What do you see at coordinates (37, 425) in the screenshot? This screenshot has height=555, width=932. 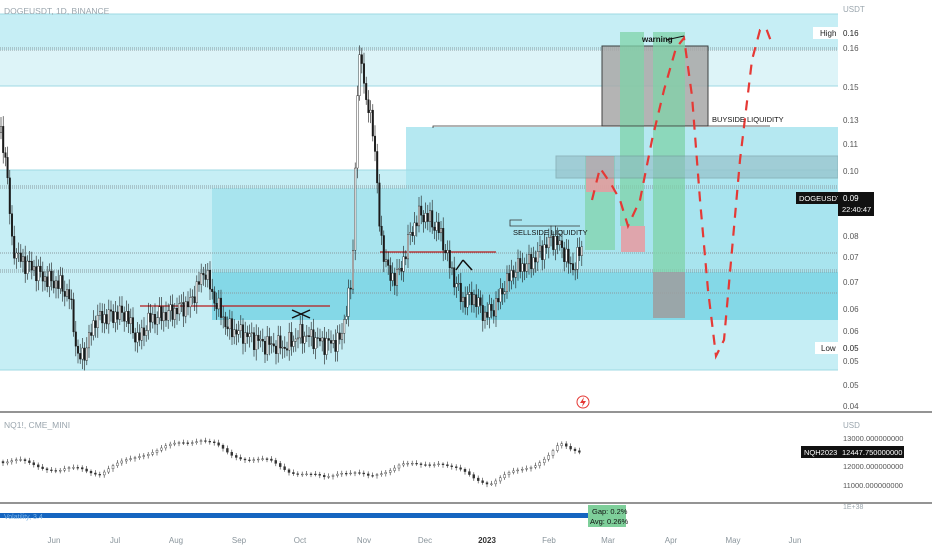 I see `sub-symbol-label: NQ1!, CME_MINI` at bounding box center [37, 425].